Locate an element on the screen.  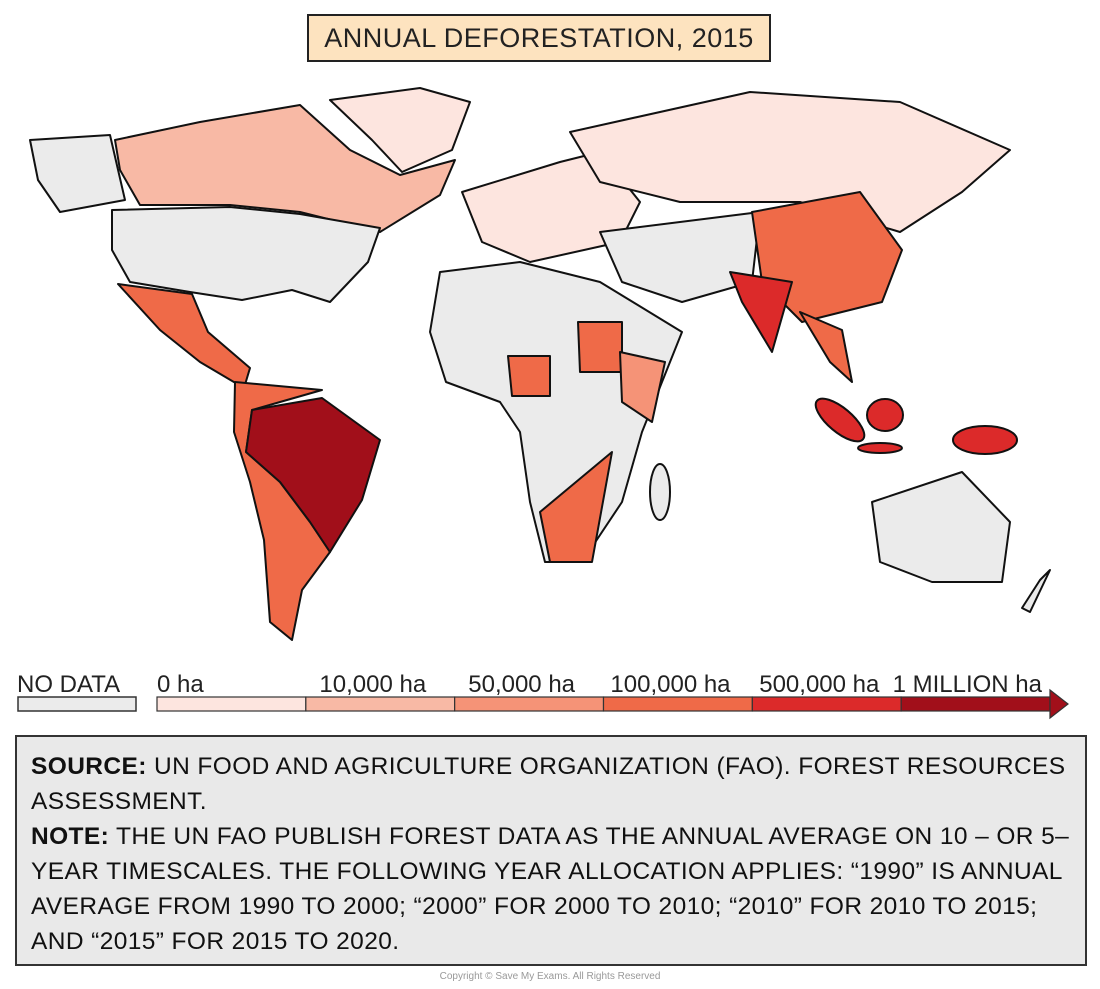
source-label: SOURCE: is located at coordinates (89, 766).